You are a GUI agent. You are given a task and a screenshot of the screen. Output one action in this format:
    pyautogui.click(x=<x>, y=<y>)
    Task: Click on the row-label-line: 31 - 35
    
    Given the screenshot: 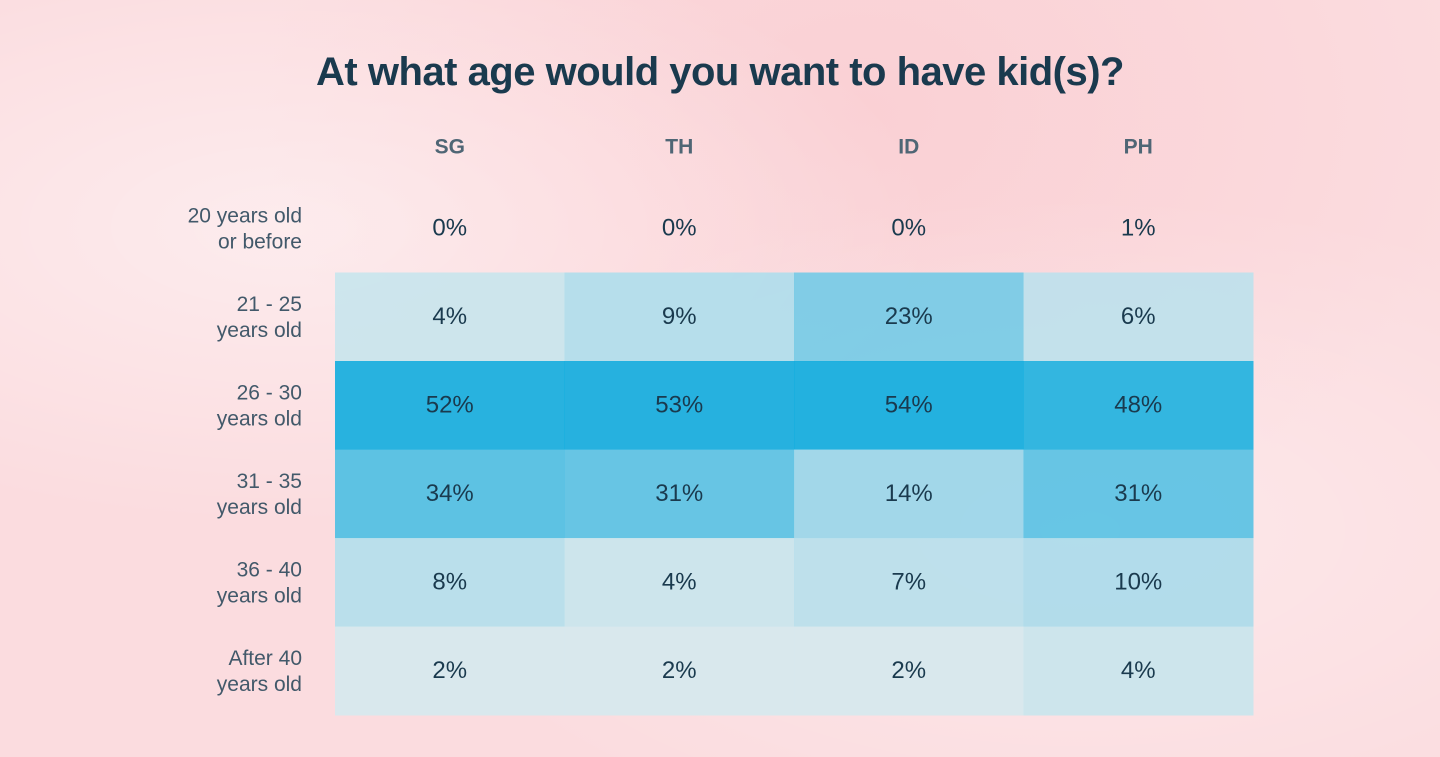 What is the action you would take?
    pyautogui.click(x=269, y=480)
    